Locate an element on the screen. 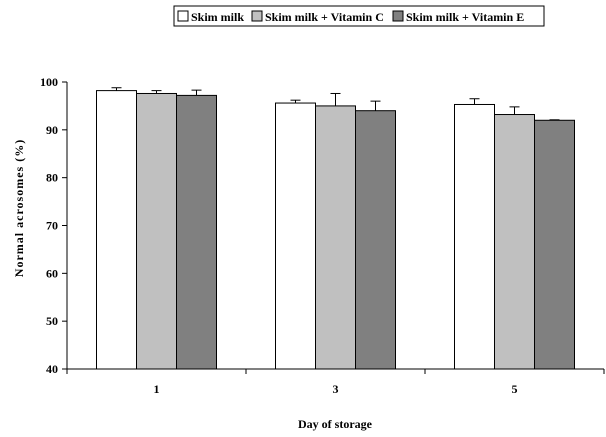 The width and height of the screenshot is (606, 437). y-tick-label: 100 is located at coordinates (49, 82).